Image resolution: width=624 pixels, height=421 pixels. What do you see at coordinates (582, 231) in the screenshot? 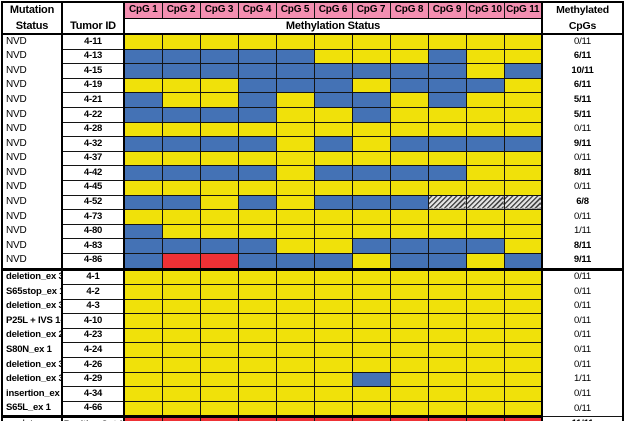
I see `methylated-count-cell: 1/11` at bounding box center [582, 231].